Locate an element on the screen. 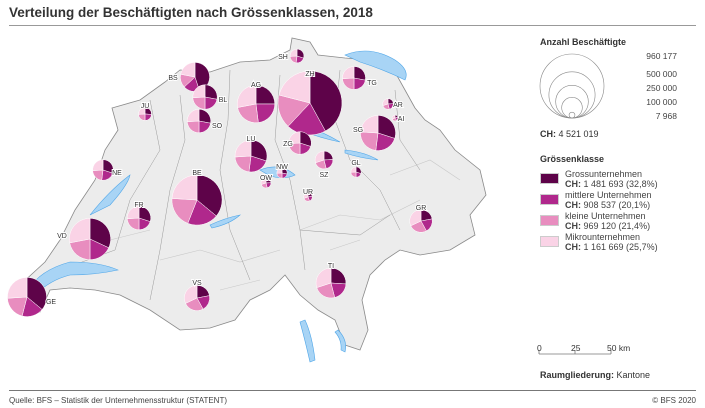  pie-bl: BL is located at coordinates (210, 97).